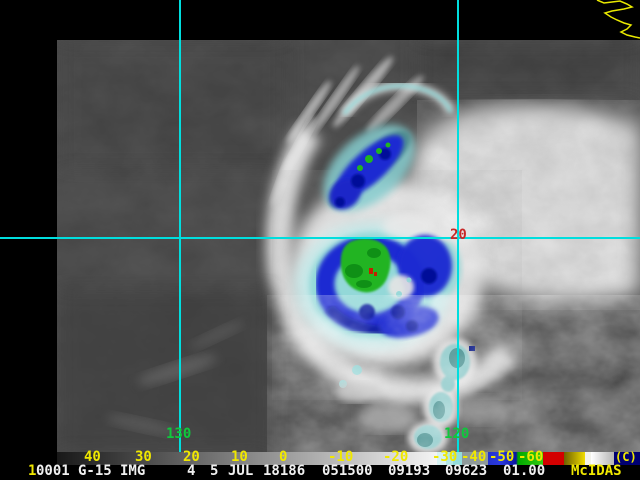  What do you see at coordinates (466, 471) in the screenshot?
I see `elem-coordinate: 09623` at bounding box center [466, 471].